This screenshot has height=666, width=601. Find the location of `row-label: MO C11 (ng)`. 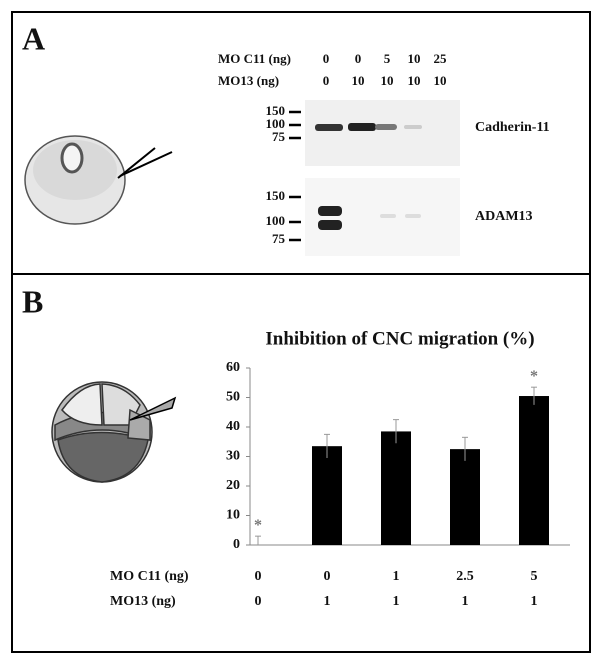

row-label: MO C11 (ng) is located at coordinates (149, 576).